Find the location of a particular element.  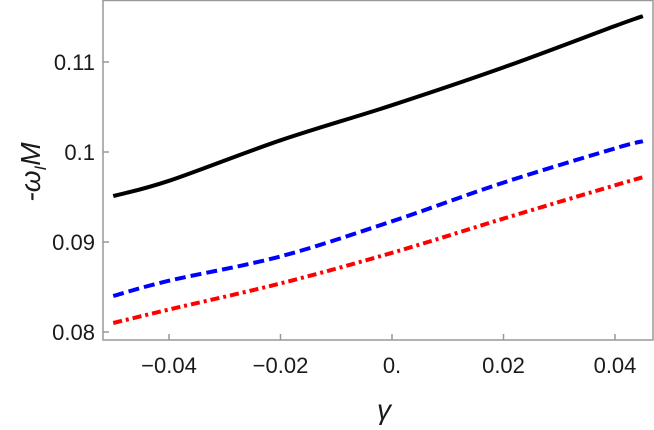

y-axis-ticks: 0.08 0.09 0.1 0.11 is located at coordinates (80, 197).